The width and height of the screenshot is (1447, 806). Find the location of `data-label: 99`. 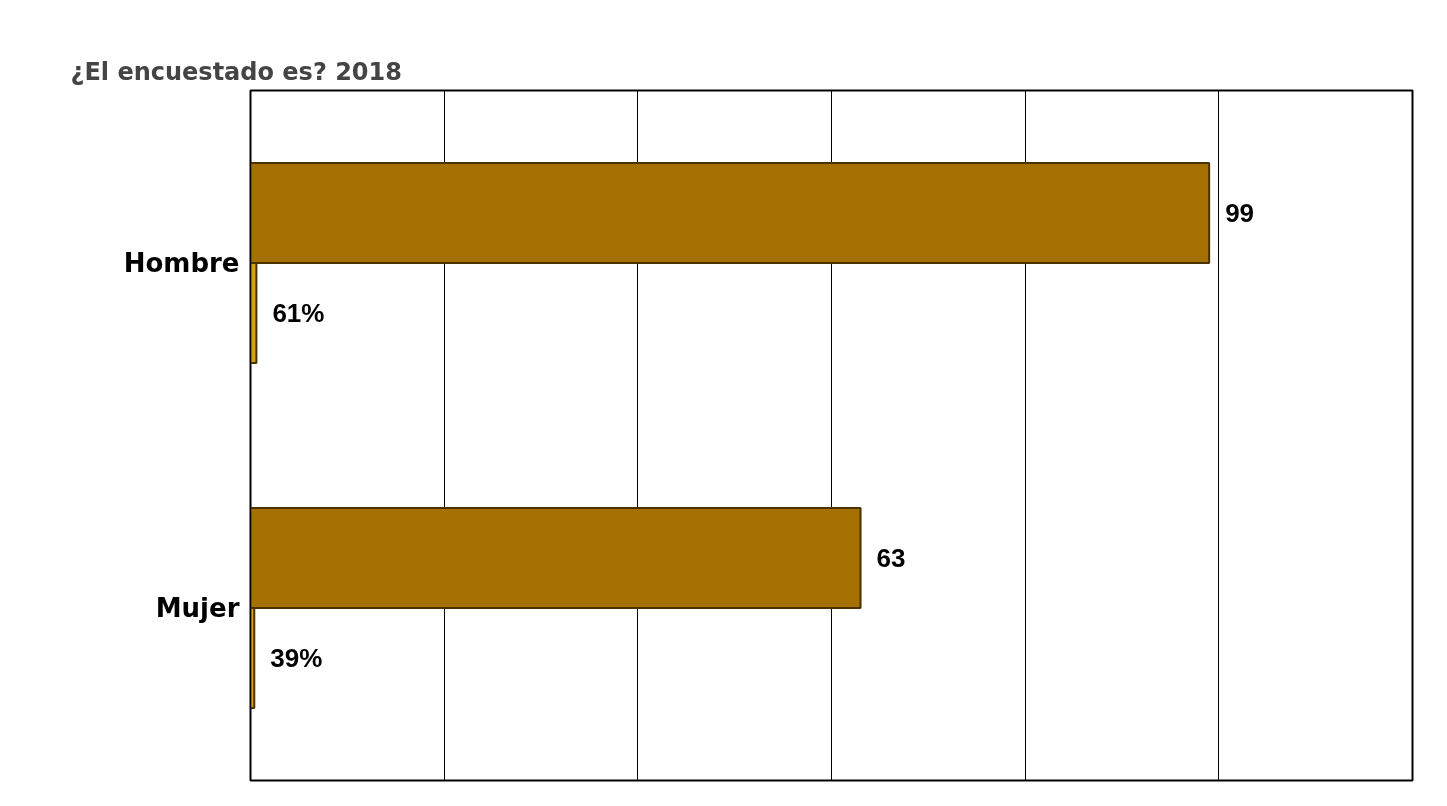

data-label: 99 is located at coordinates (1240, 212).